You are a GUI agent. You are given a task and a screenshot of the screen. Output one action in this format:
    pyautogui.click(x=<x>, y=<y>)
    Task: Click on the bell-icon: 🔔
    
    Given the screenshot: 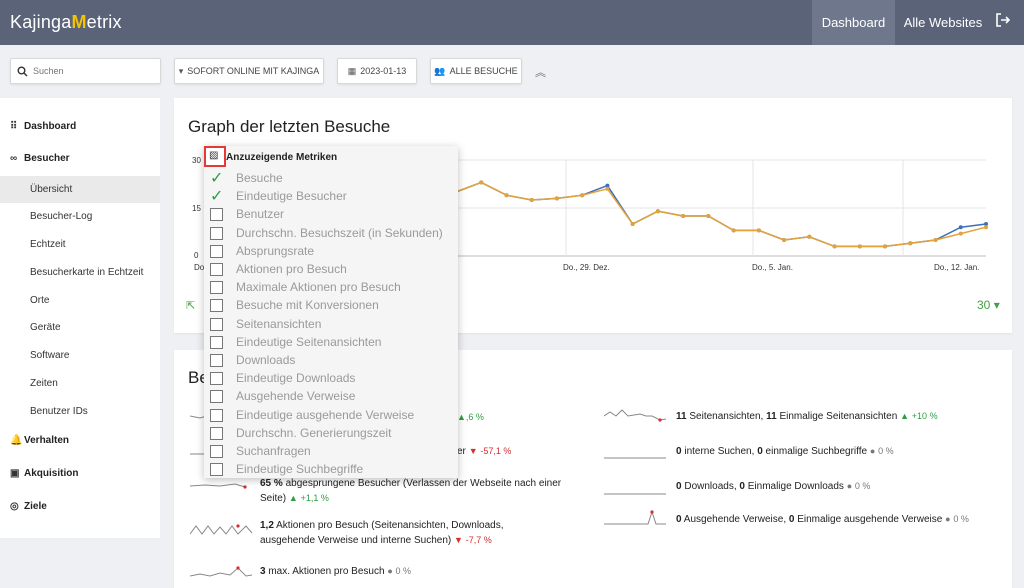 What is the action you would take?
    pyautogui.click(x=16, y=440)
    